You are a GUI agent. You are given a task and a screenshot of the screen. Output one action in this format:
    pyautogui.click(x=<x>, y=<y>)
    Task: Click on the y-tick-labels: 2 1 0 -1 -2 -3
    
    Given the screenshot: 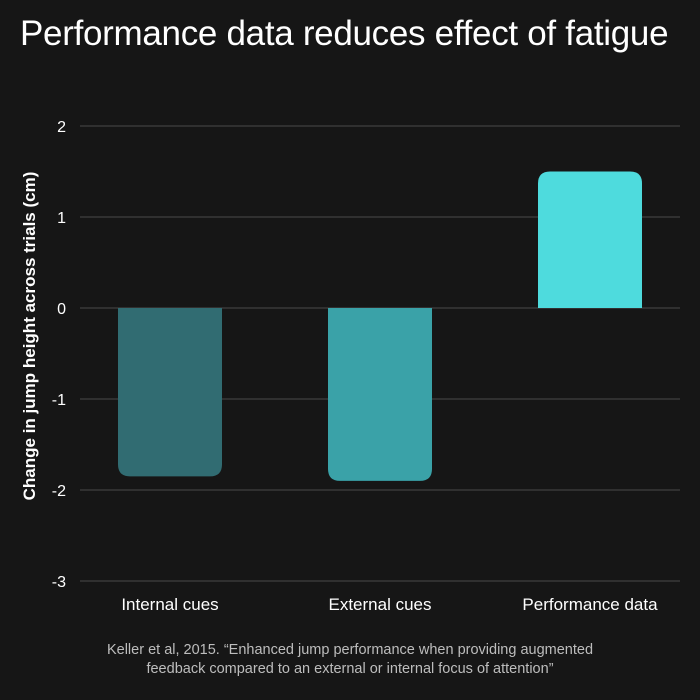 What is the action you would take?
    pyautogui.click(x=59, y=355)
    